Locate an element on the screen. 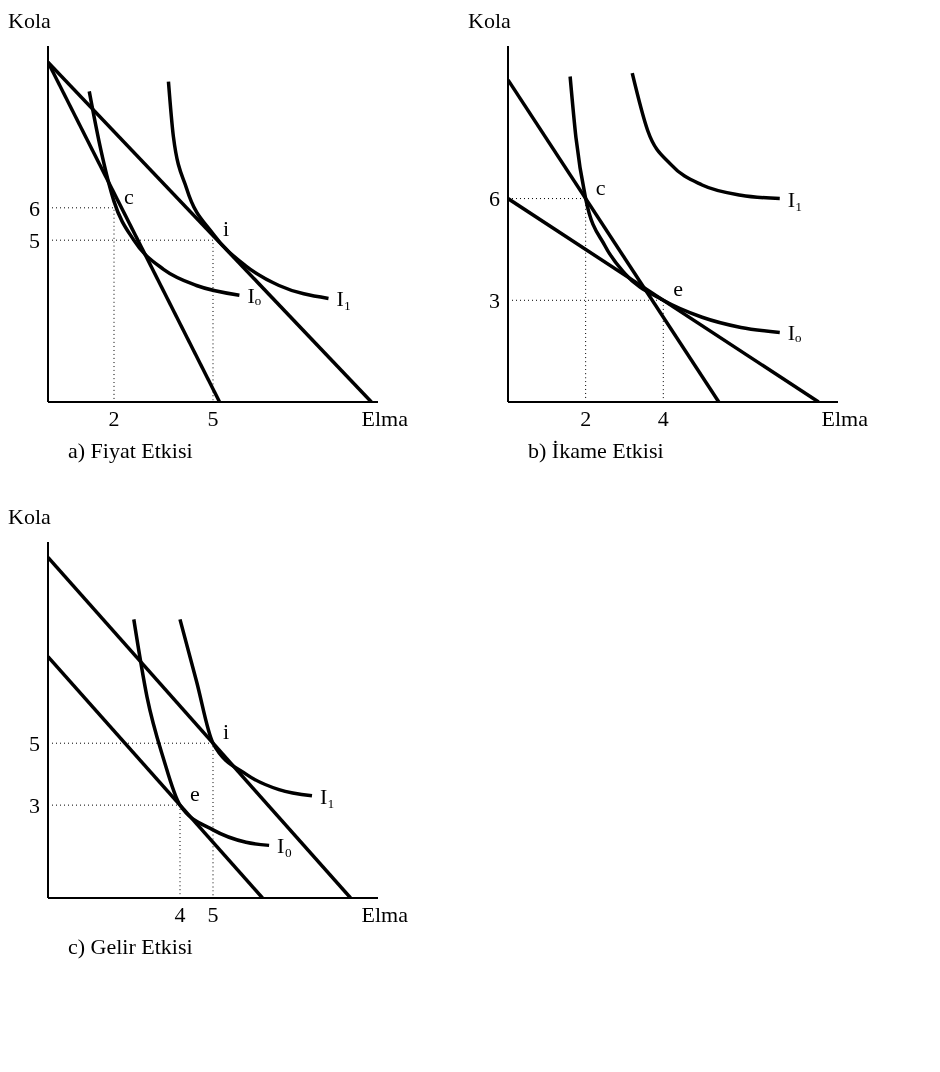  text: b) İkame Etkisi is located at coordinates (596, 451).